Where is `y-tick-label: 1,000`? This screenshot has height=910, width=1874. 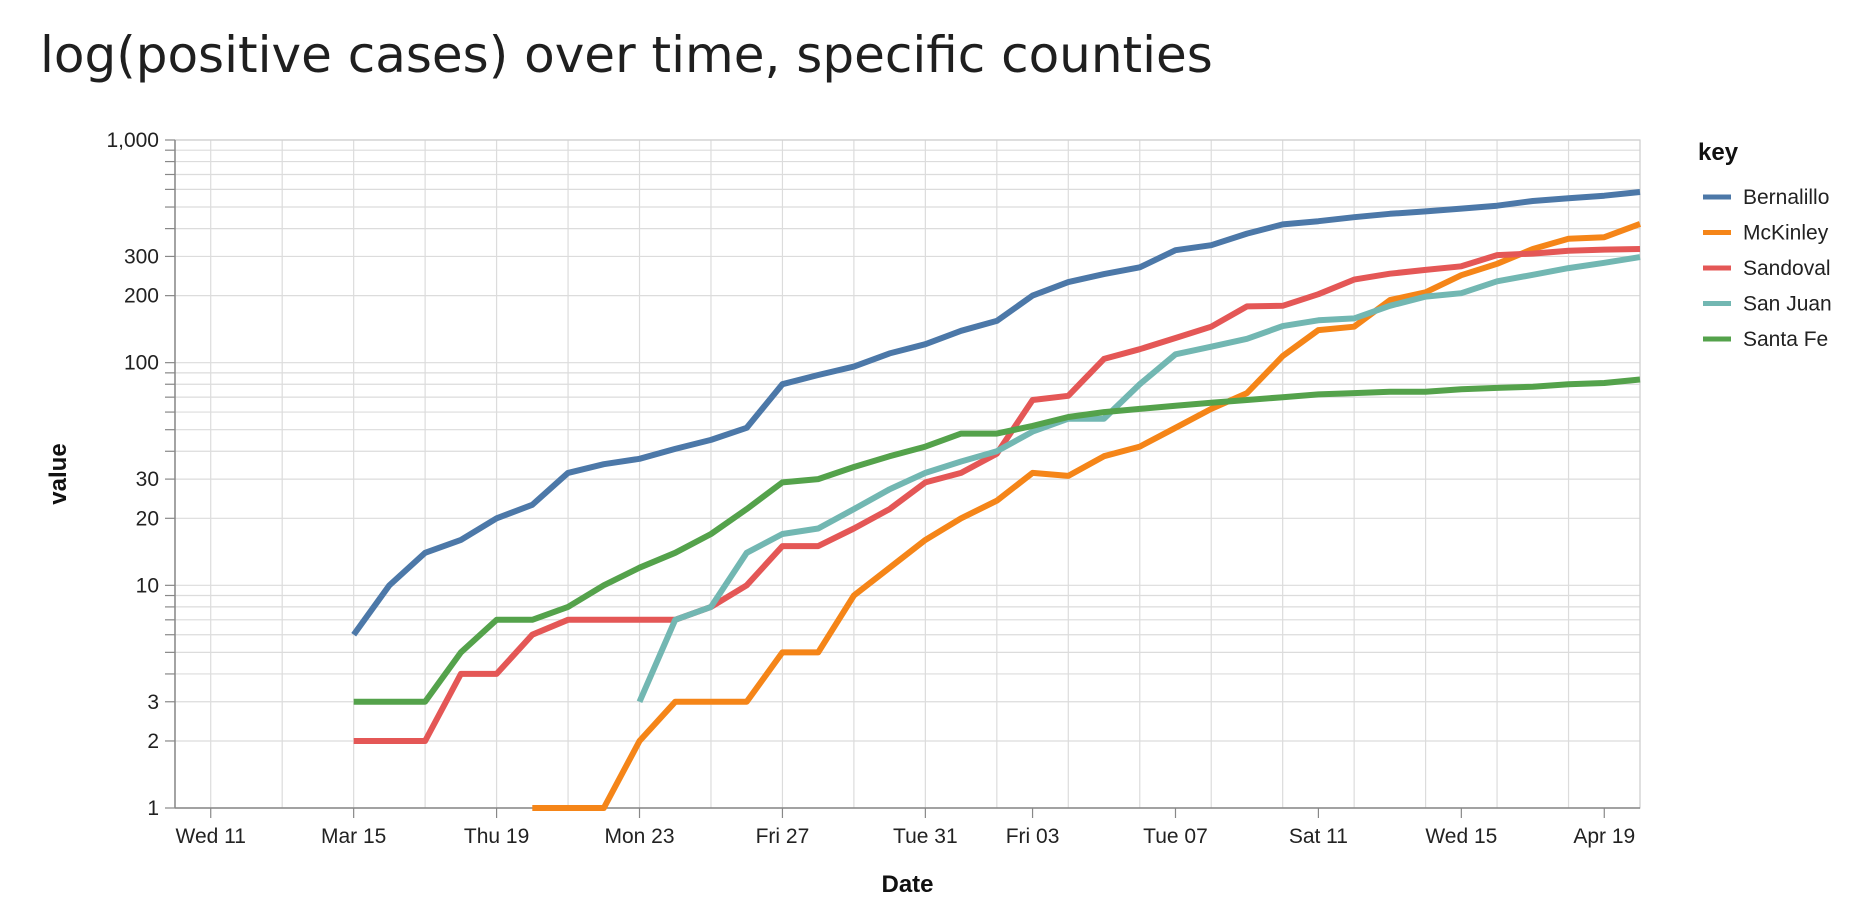
y-tick-label: 1,000 is located at coordinates (132, 140).